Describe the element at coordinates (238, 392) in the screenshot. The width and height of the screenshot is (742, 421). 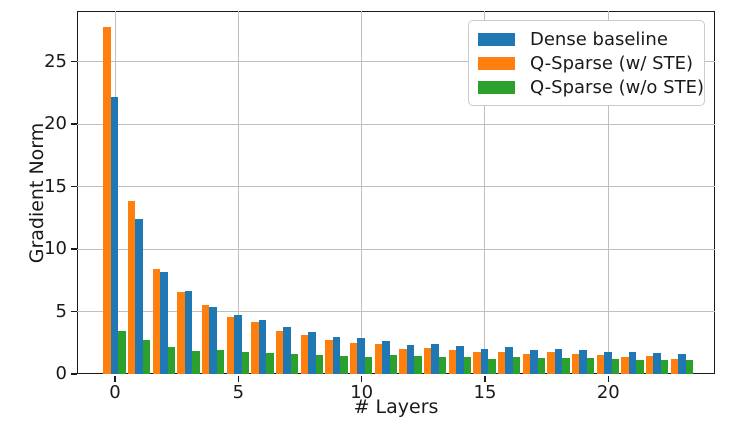
I see `x-tick-label-5: 5` at that location.